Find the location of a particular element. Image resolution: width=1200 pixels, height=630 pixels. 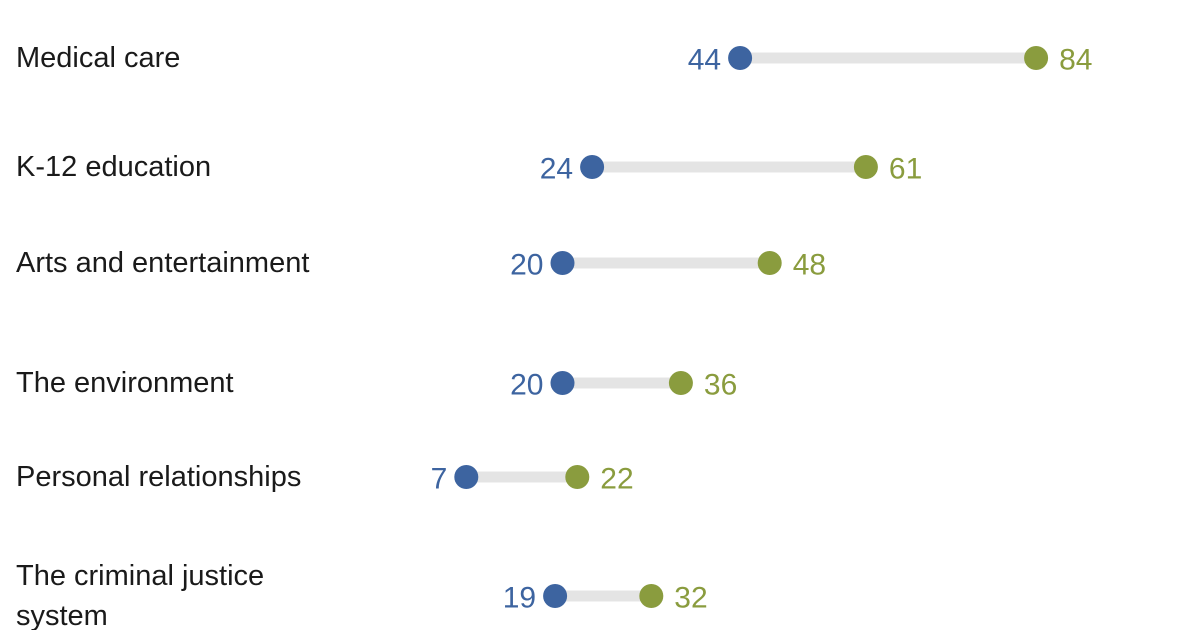

high-value-label: 61 is located at coordinates (905, 169).